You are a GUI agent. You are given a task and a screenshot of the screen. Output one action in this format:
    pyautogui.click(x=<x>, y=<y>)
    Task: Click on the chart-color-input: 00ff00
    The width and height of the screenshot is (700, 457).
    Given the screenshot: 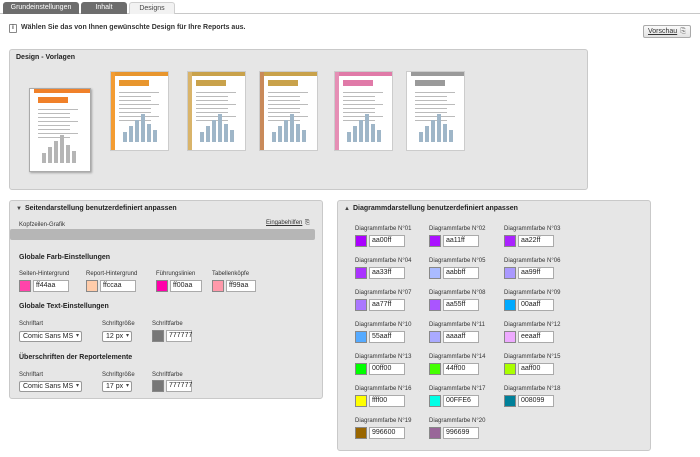 What is the action you would take?
    pyautogui.click(x=387, y=369)
    